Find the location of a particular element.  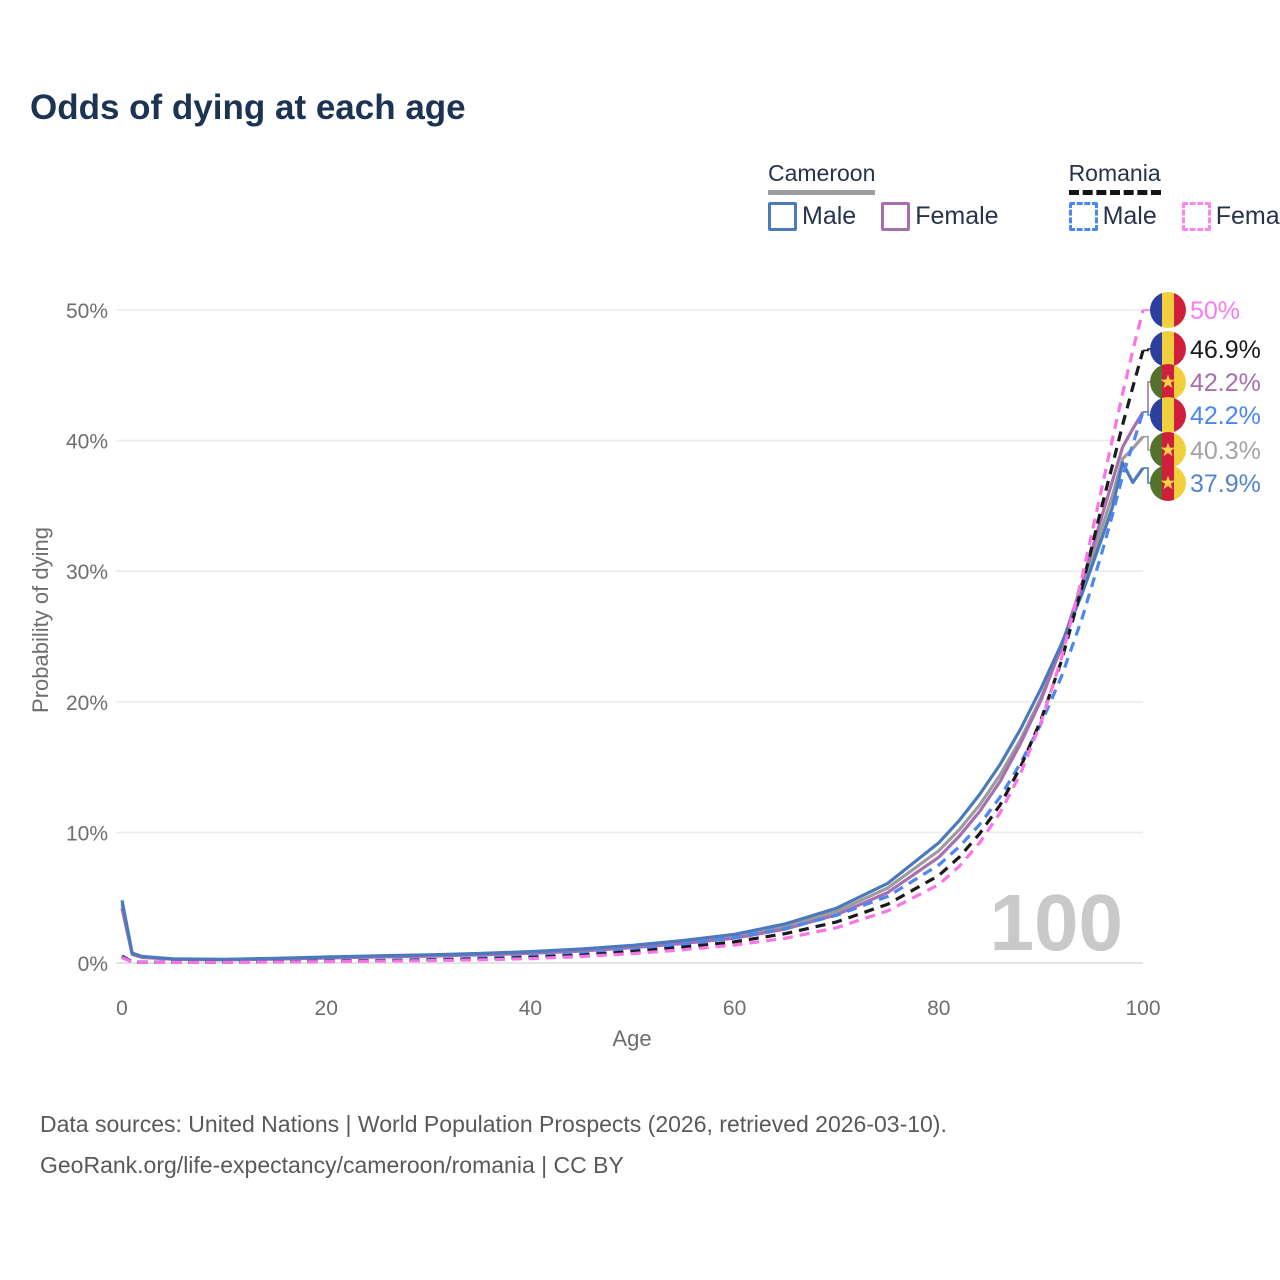

end-label-cm_male: 37.9% is located at coordinates (1225, 484).